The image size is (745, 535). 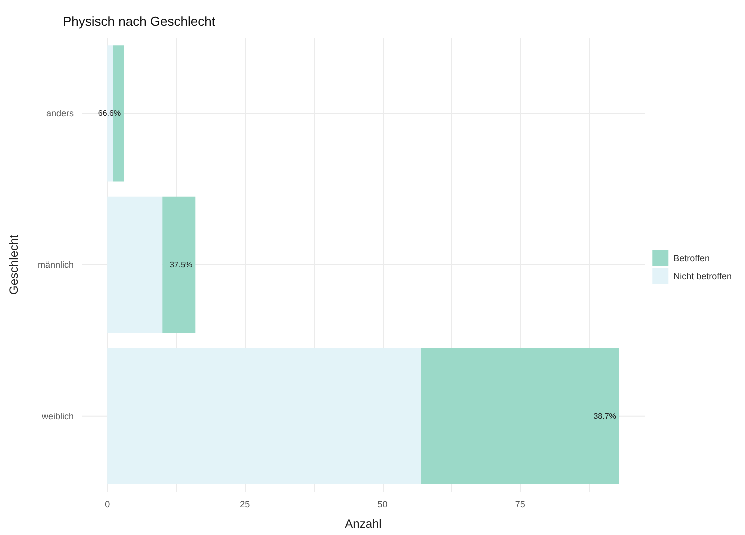 What do you see at coordinates (139, 21) in the screenshot?
I see `chart-title: Physisch nach Geschlecht` at bounding box center [139, 21].